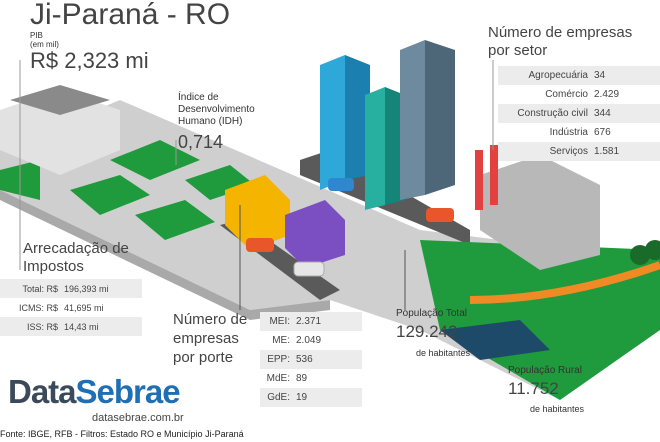 Image resolution: width=660 pixels, height=442 pixels. Describe the element at coordinates (311, 321) in the screenshot. I see `table-row: MEI: 2.371` at that location.